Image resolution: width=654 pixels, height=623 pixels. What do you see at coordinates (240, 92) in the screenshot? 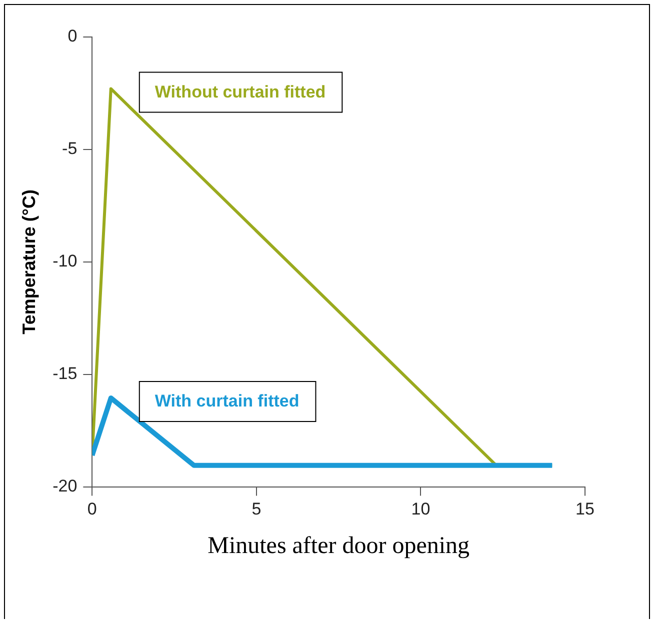
I see `series-label: Without curtain fitted` at bounding box center [240, 92].